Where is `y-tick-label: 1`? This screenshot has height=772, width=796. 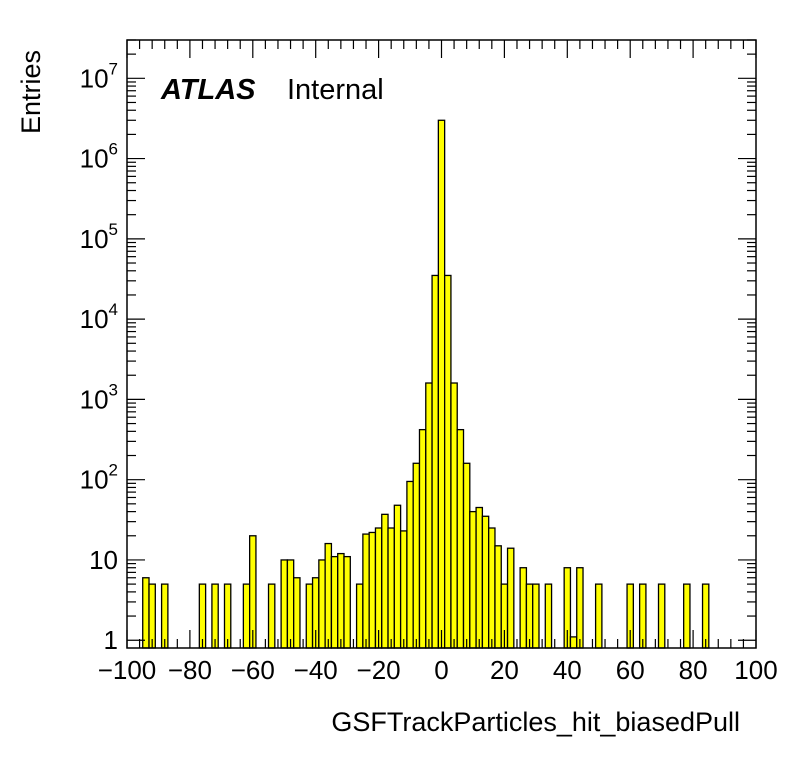
y-tick-label: 1 is located at coordinates (111, 640).